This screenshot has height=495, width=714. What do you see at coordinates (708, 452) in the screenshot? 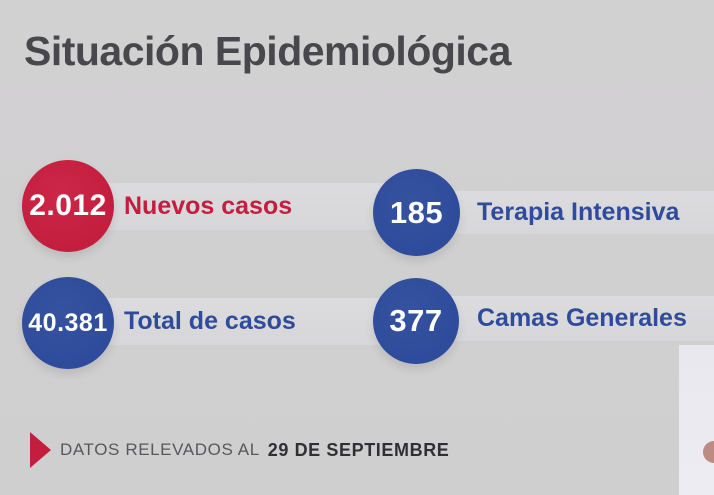
I see `person-glimpse` at bounding box center [708, 452].